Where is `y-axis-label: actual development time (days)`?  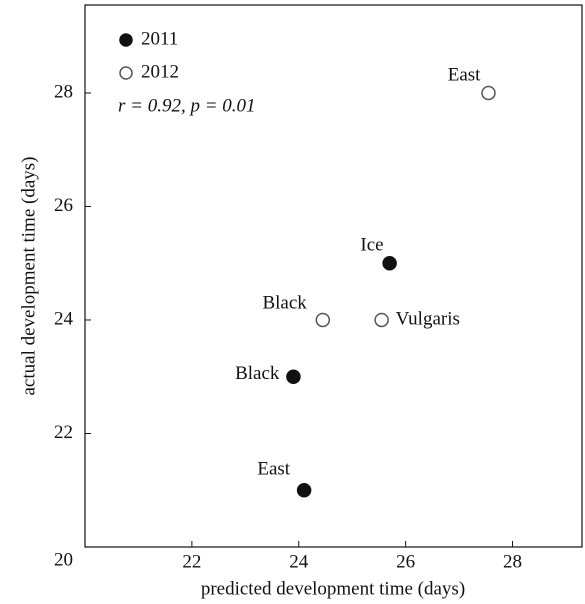 y-axis-label: actual development time (days) is located at coordinates (28, 276).